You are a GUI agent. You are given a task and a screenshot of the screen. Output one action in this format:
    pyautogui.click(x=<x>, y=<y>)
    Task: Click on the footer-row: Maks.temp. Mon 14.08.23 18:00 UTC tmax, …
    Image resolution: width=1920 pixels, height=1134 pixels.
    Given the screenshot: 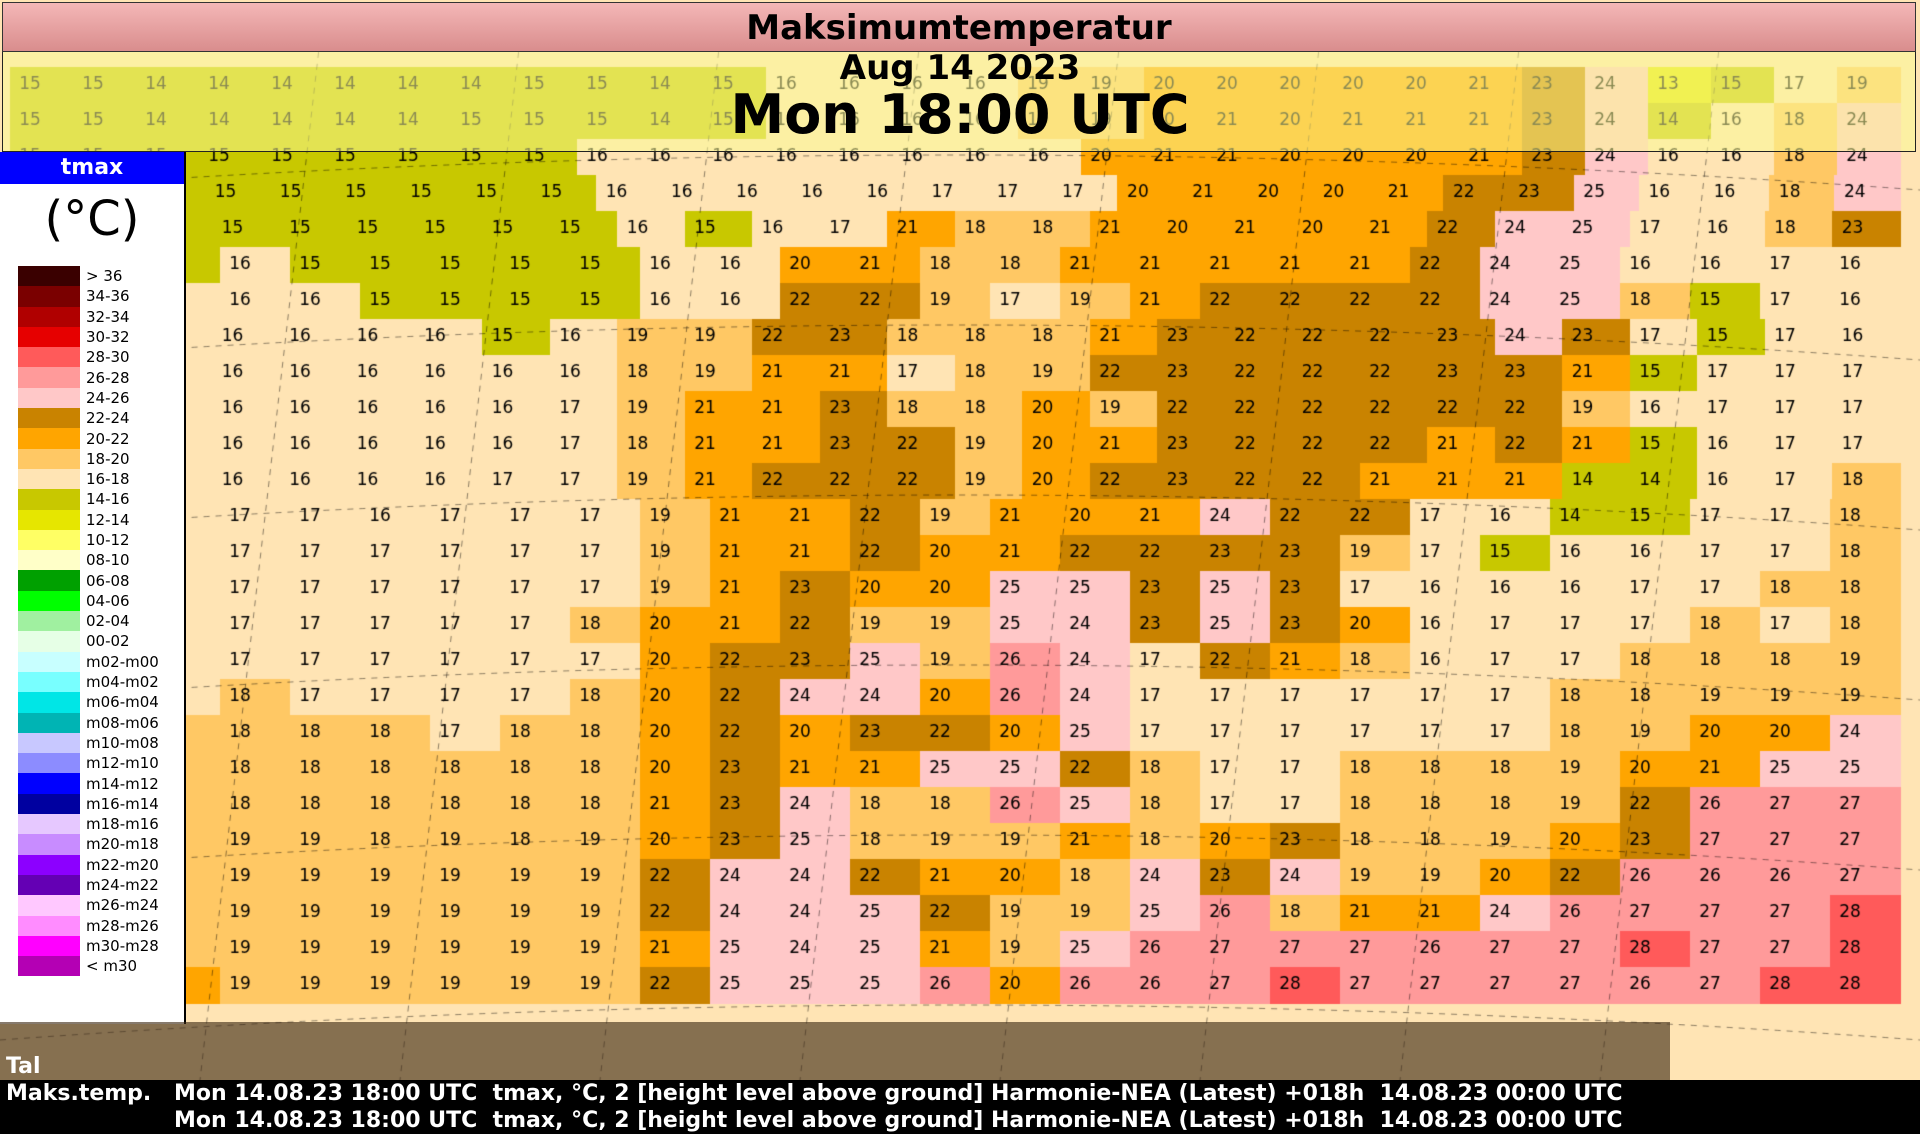 What is the action you would take?
    pyautogui.click(x=960, y=1093)
    